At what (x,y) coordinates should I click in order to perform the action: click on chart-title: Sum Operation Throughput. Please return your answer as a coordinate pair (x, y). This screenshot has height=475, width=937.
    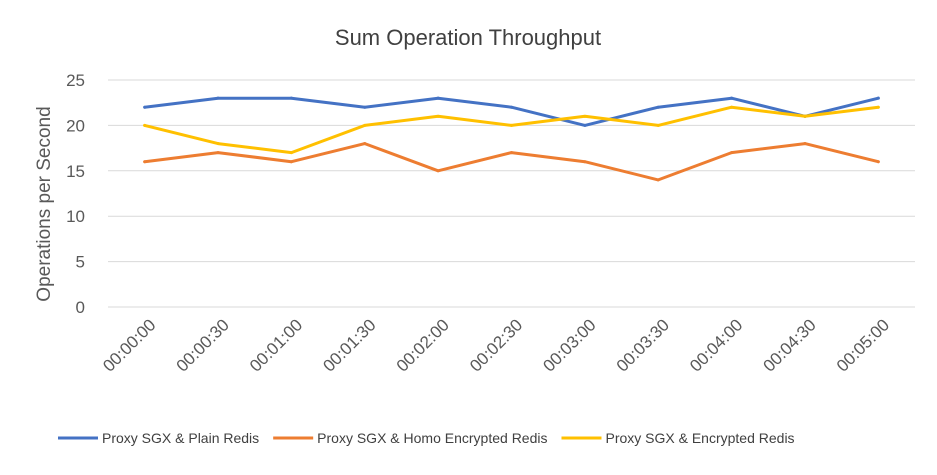
    Looking at the image, I should click on (468, 37).